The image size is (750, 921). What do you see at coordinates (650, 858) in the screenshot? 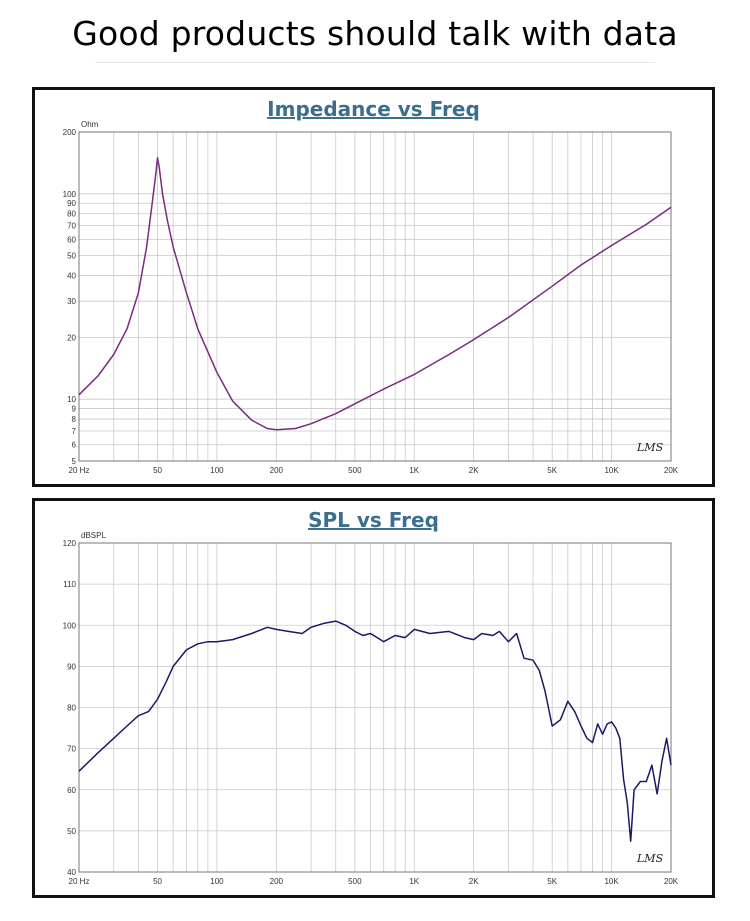
I see `spl-lms-mark: LMS` at bounding box center [650, 858].